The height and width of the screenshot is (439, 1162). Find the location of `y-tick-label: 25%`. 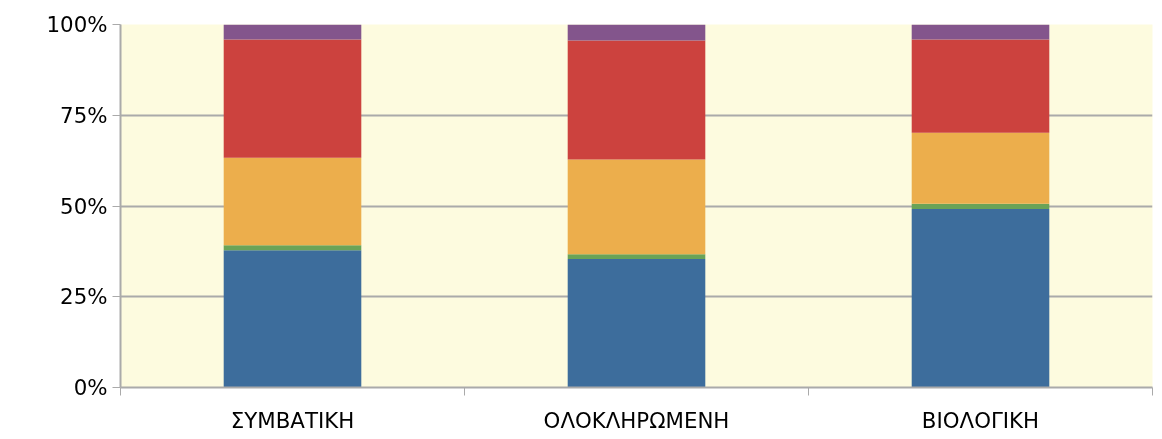

y-tick-label: 25% is located at coordinates (84, 297).